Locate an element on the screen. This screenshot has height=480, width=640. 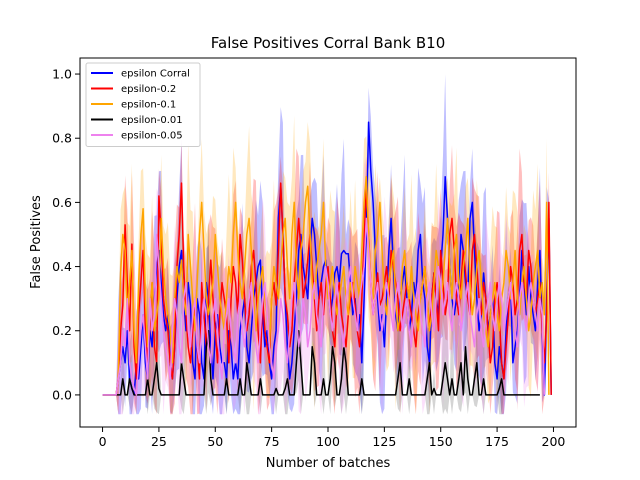
legend-label: epsilon-0.01 is located at coordinates (152, 120).